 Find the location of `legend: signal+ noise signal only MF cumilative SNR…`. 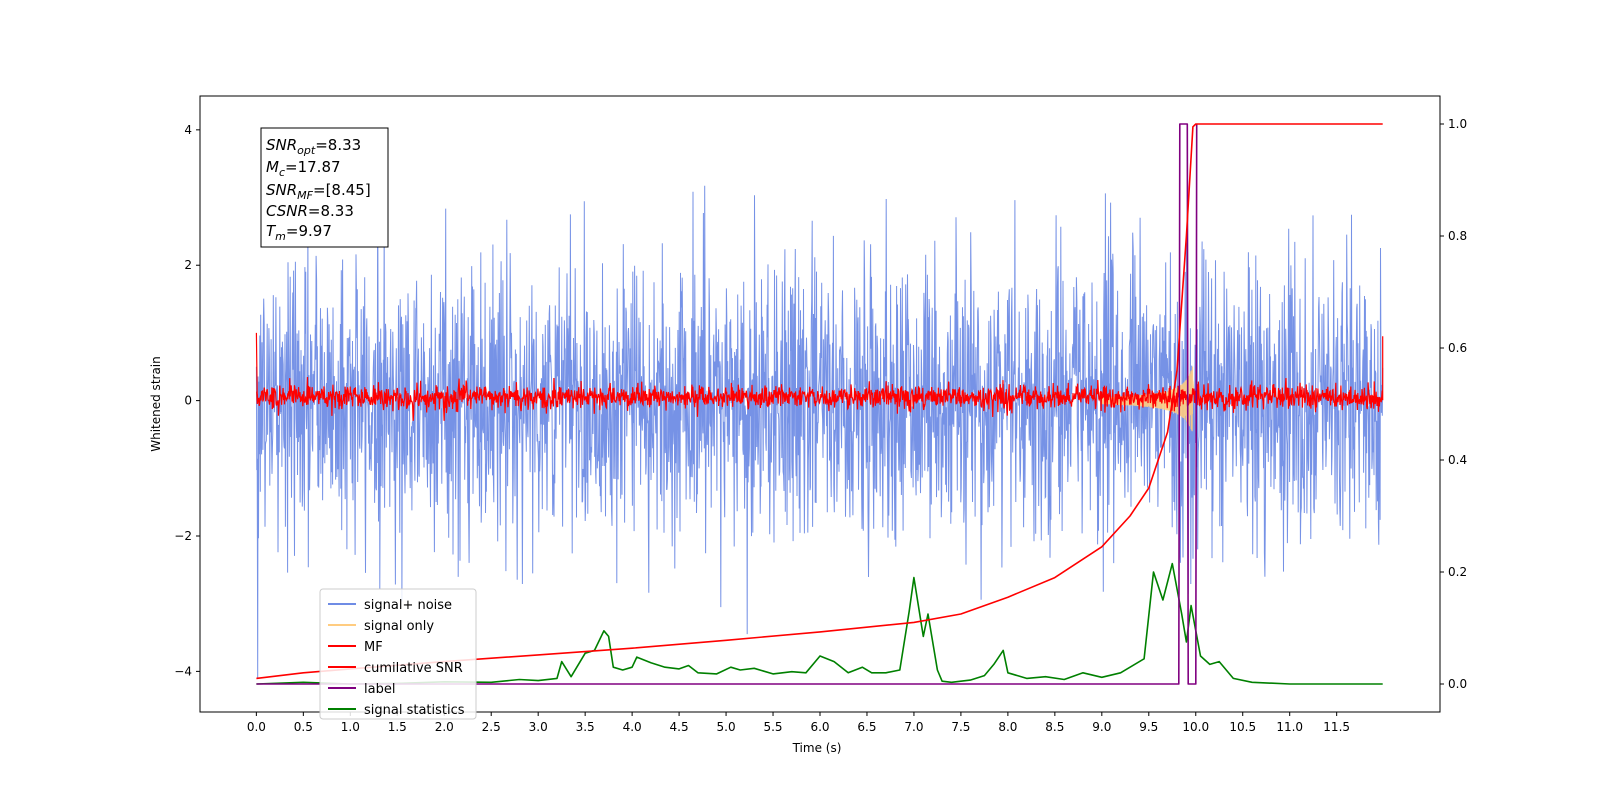

legend: signal+ noise signal only MF cumilative SNR… is located at coordinates (398, 654).